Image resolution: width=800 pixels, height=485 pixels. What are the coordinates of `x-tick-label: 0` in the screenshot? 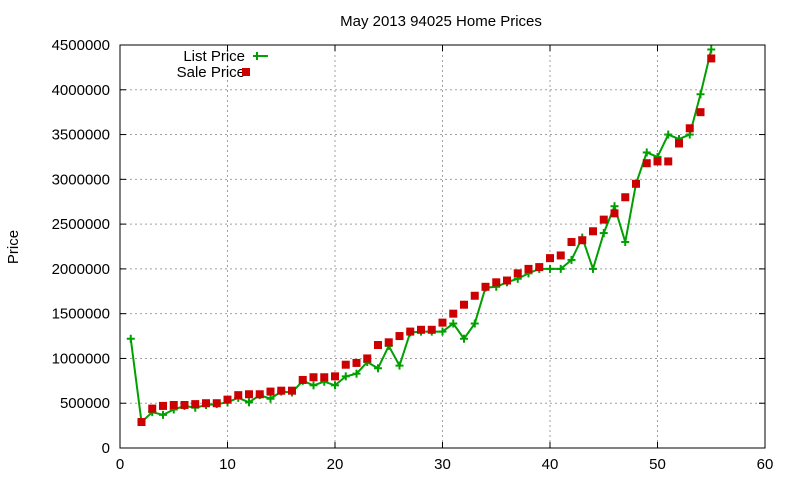 It's located at (120, 464).